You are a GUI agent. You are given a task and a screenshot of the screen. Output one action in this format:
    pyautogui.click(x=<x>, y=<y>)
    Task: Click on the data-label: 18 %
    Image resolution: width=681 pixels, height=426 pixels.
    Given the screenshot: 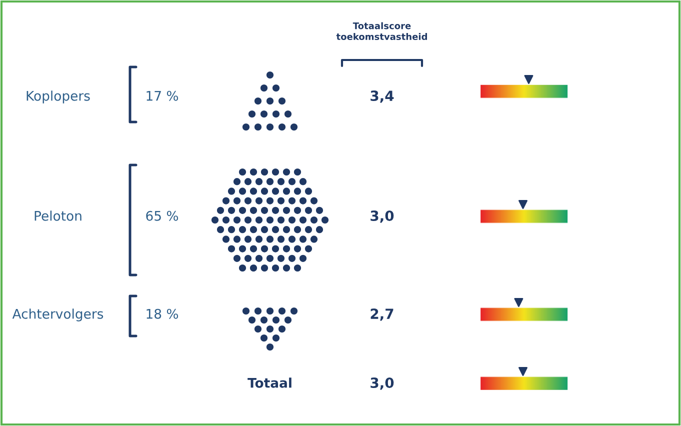 What is the action you would take?
    pyautogui.click(x=162, y=313)
    